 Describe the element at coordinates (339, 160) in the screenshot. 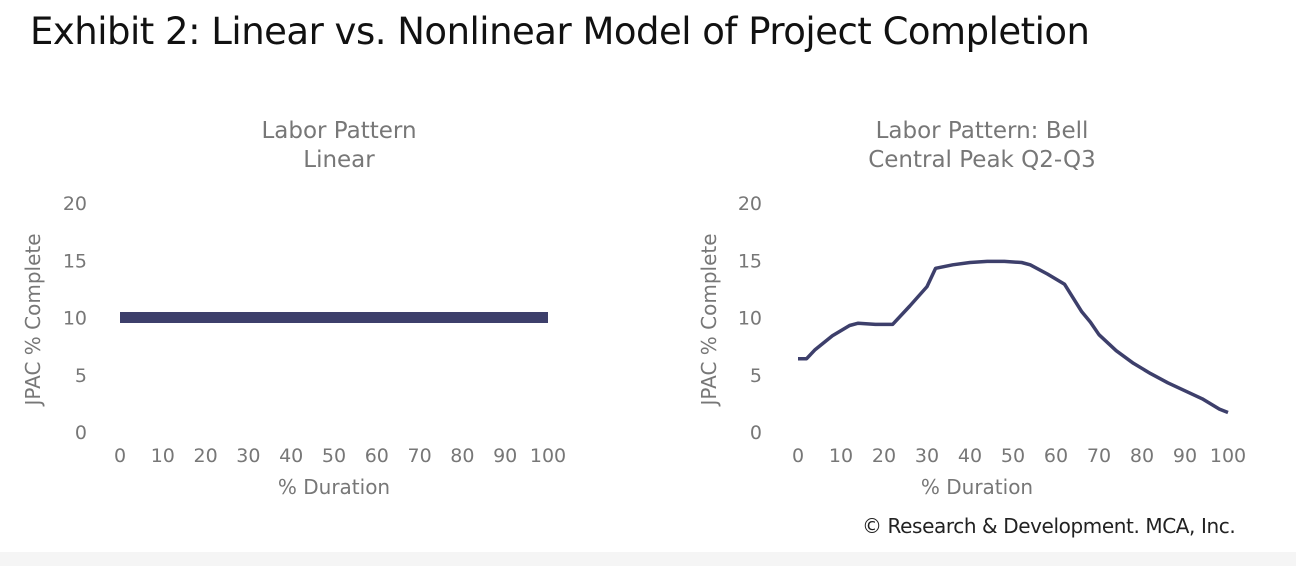

I see `chart-title-line: Linear` at that location.